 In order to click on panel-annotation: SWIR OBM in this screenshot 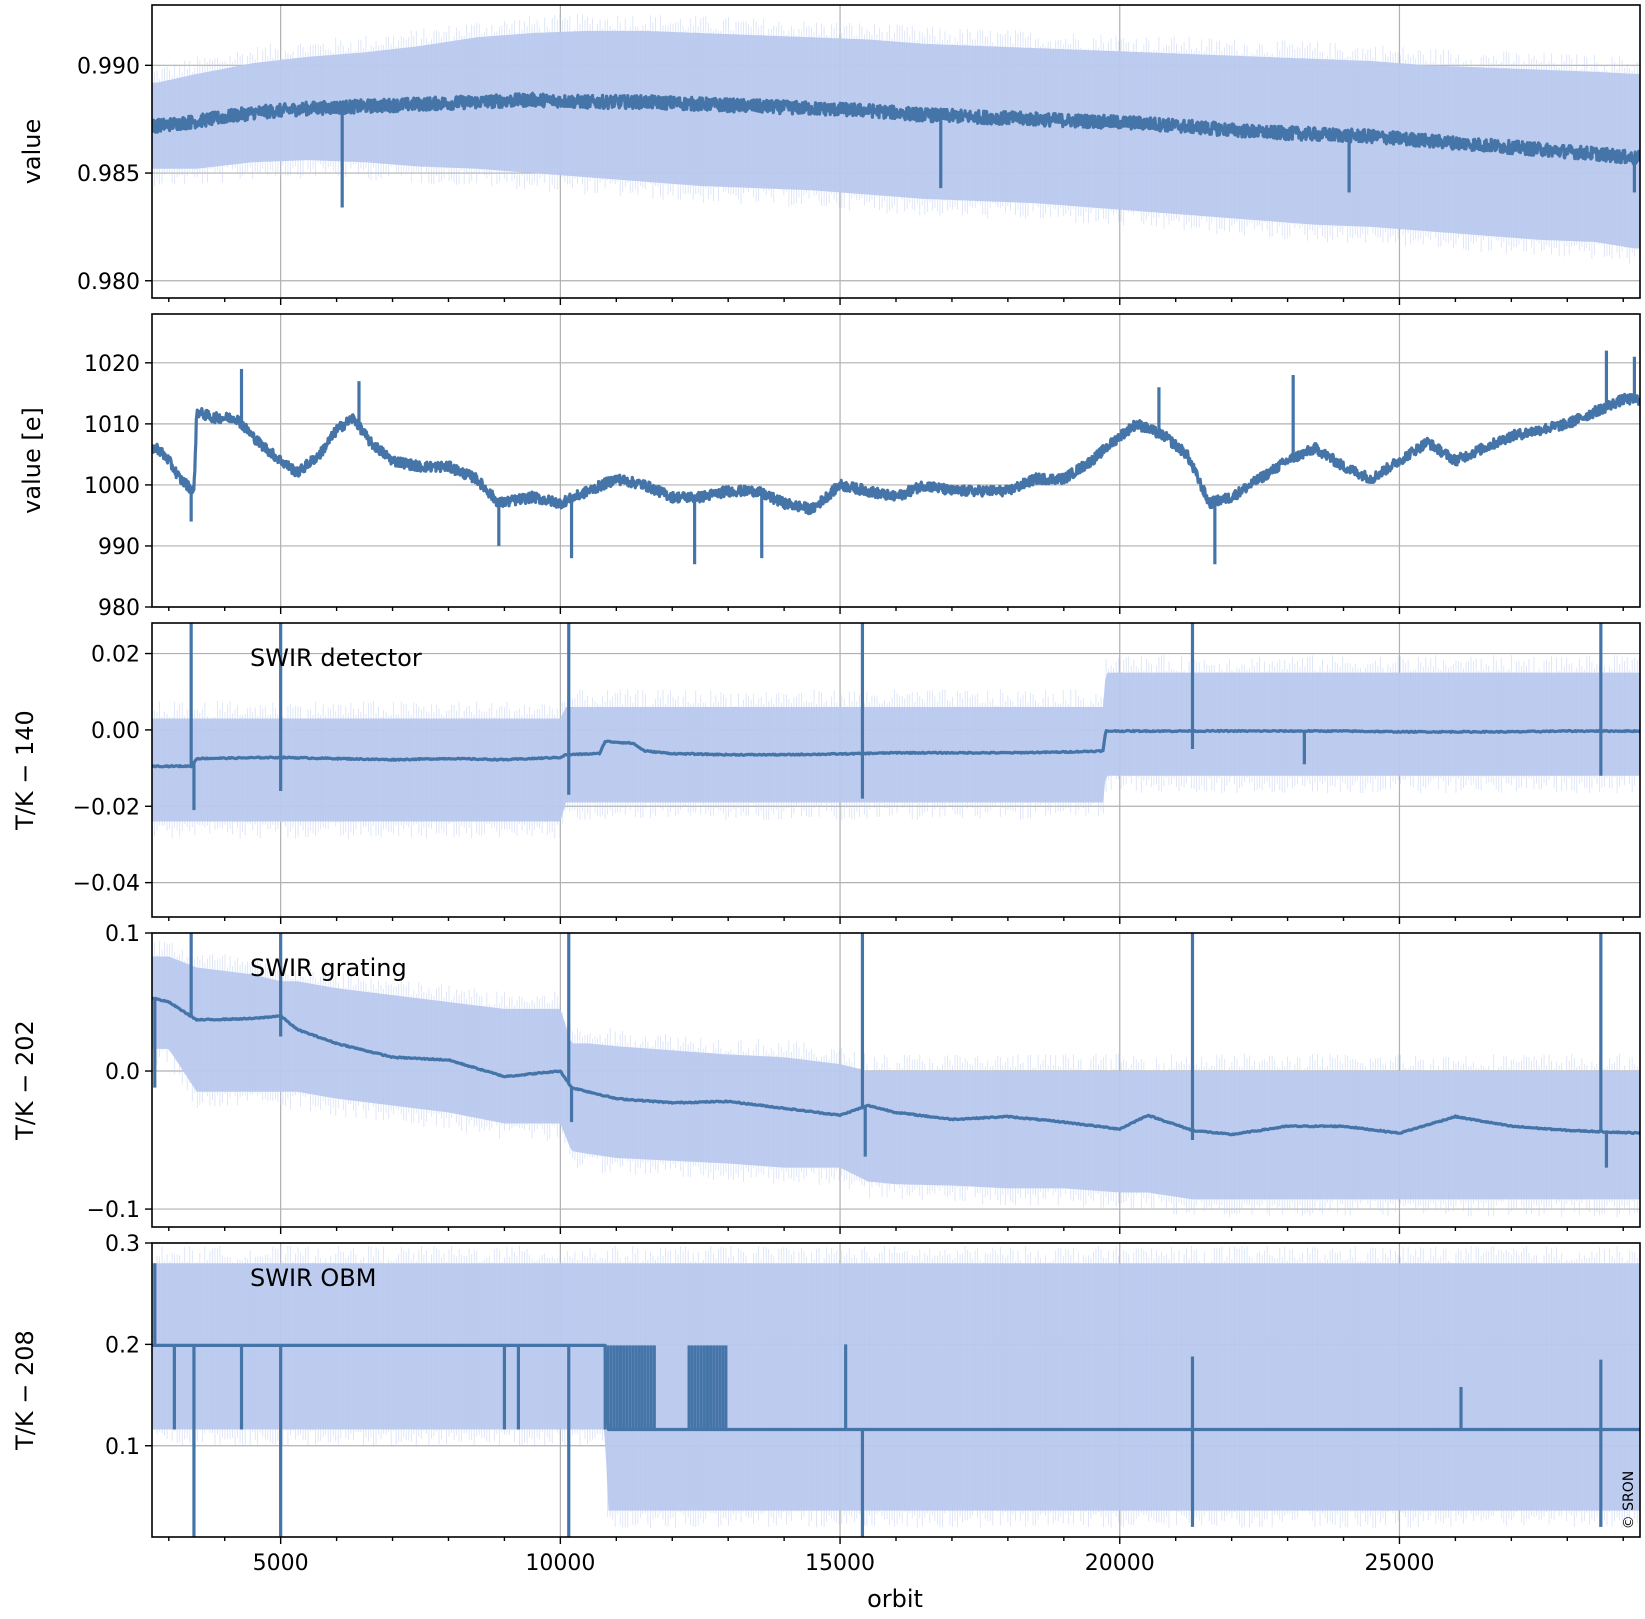, I will do `click(313, 1278)`.